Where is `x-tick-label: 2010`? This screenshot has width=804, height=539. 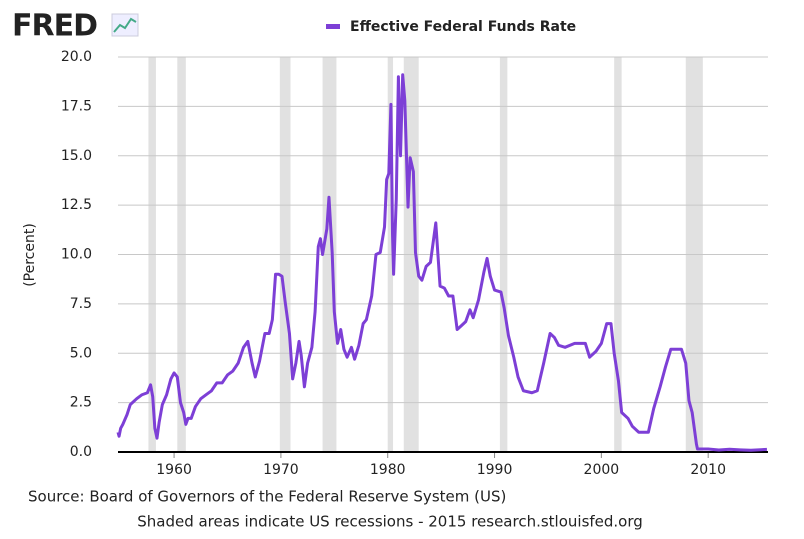 x-tick-label: 2010 is located at coordinates (708, 470).